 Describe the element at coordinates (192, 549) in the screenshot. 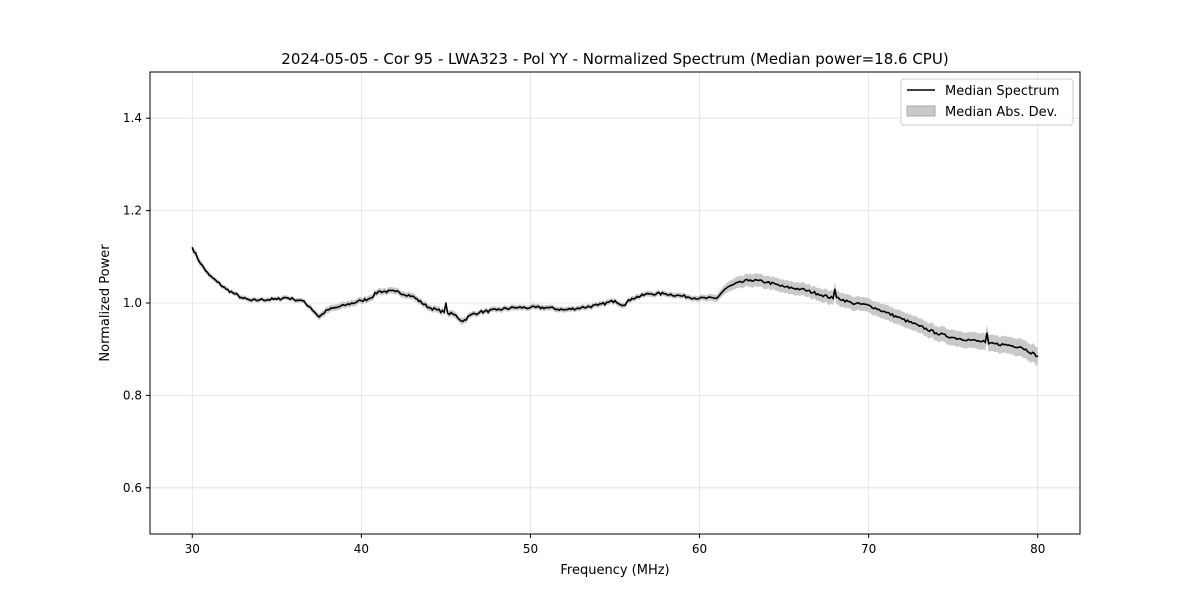

I see `x-tick-label: 30` at that location.